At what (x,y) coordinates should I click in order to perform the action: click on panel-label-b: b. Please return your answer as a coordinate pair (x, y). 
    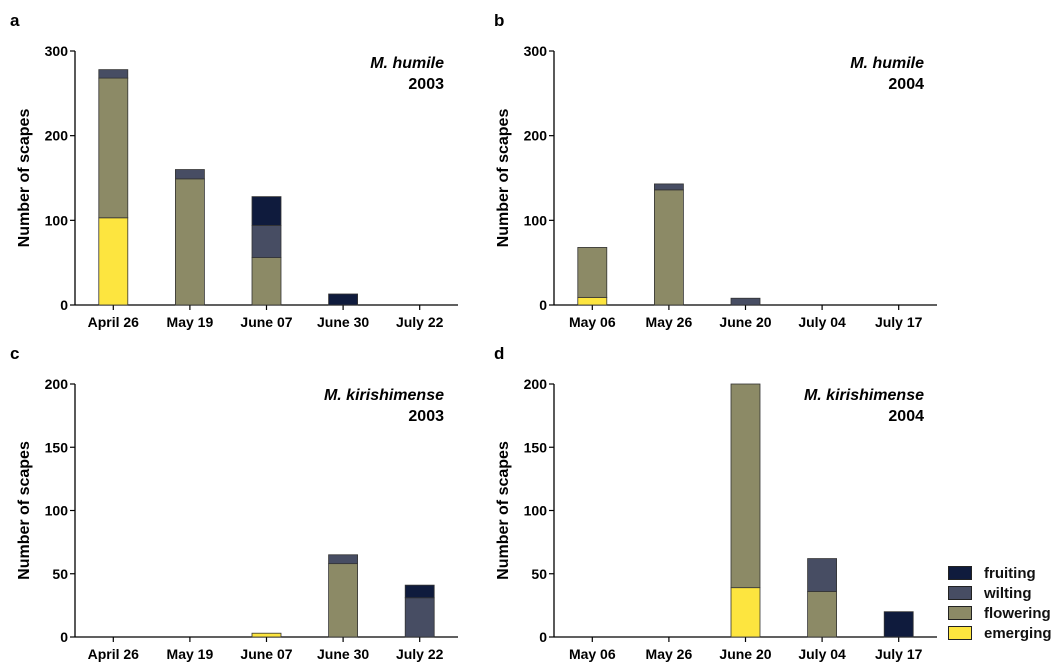
    Looking at the image, I should click on (499, 20).